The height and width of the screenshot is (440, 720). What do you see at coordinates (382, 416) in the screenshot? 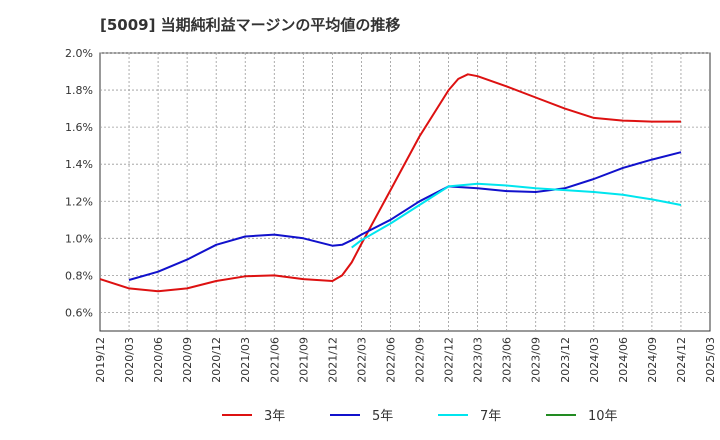
I see `legend-label-1: 5年` at bounding box center [382, 416].